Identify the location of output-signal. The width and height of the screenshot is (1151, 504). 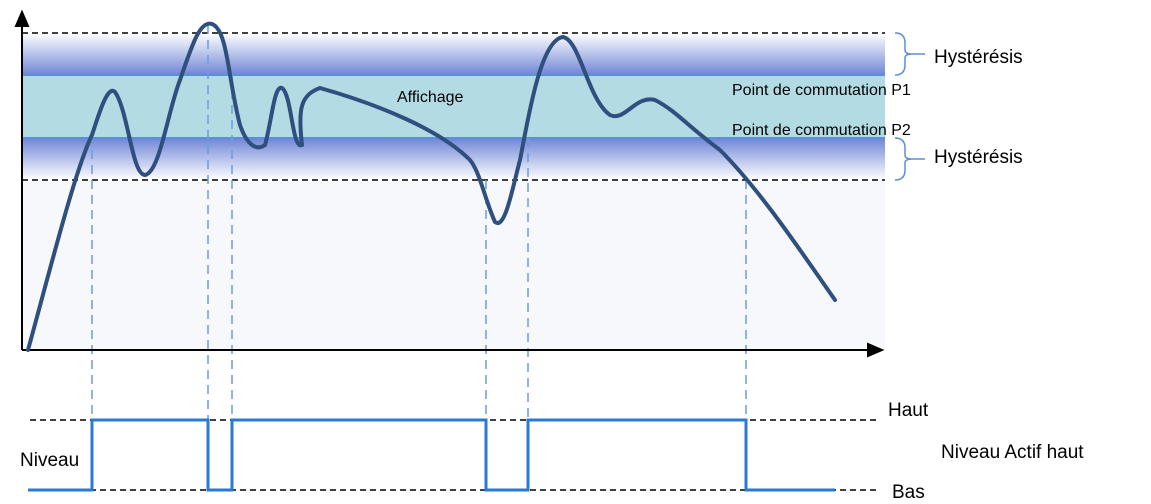
(431, 455).